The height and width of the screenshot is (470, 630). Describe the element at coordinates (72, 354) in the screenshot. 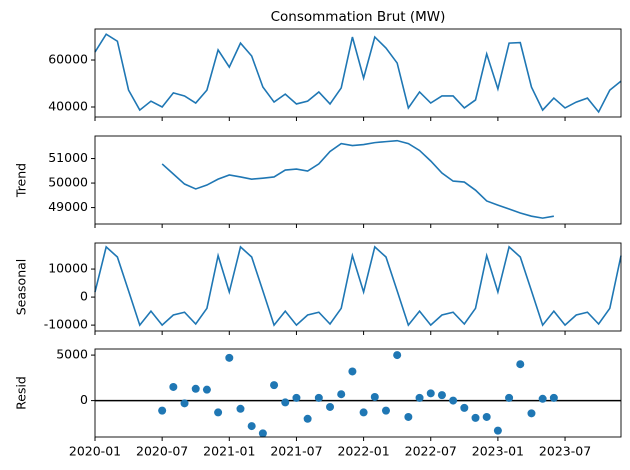

I see `y-tick-label: 5000` at that location.